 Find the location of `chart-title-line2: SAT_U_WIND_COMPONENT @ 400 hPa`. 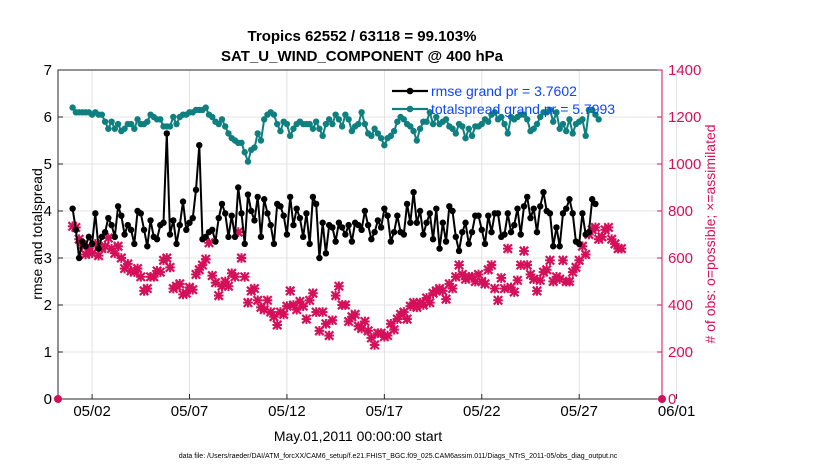

chart-title-line2: SAT_U_WIND_COMPONENT @ 400 hPa is located at coordinates (362, 56).